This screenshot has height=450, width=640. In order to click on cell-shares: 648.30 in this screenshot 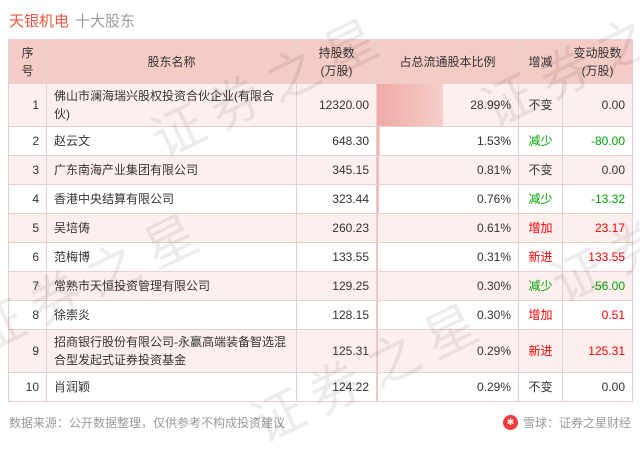, I will do `click(336, 141)`.